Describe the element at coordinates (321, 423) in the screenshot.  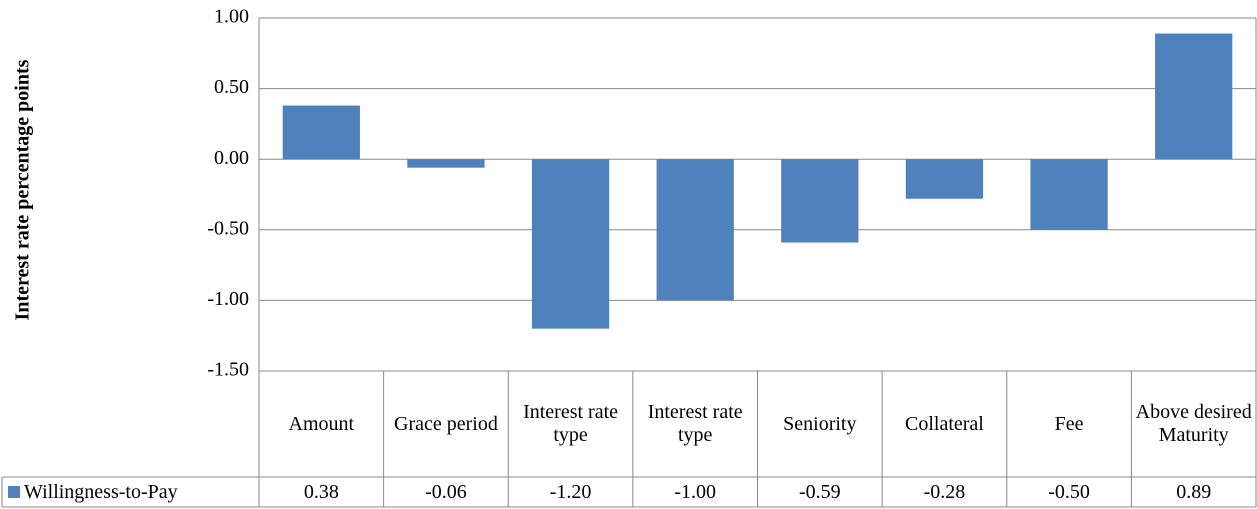
I see `x-tick-label: Amount` at that location.